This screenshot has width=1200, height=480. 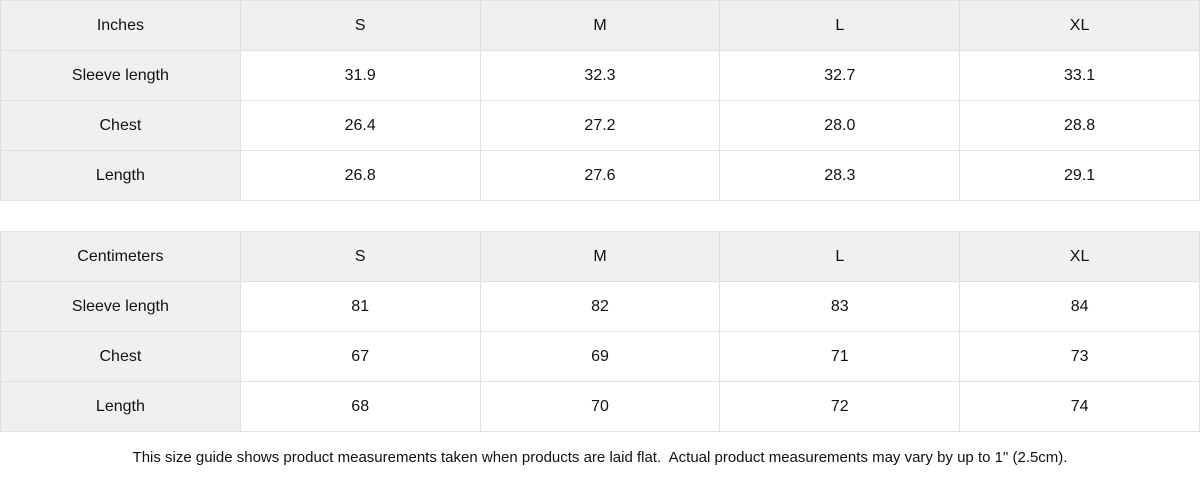 I want to click on header-row: Centimeters S M L XL, so click(x=600, y=256).